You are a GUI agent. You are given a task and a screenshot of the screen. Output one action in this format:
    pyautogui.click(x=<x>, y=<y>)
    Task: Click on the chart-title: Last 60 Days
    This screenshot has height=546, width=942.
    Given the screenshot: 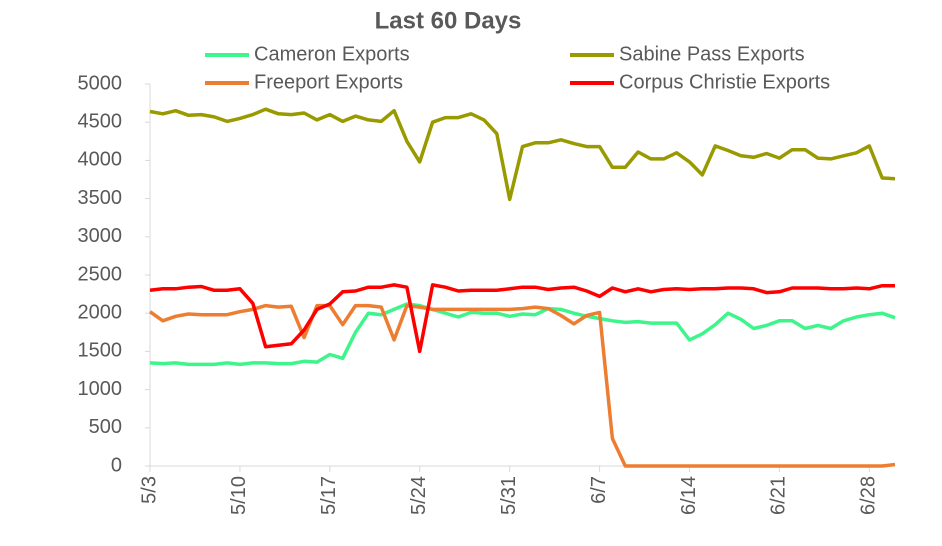 What is the action you would take?
    pyautogui.click(x=448, y=20)
    